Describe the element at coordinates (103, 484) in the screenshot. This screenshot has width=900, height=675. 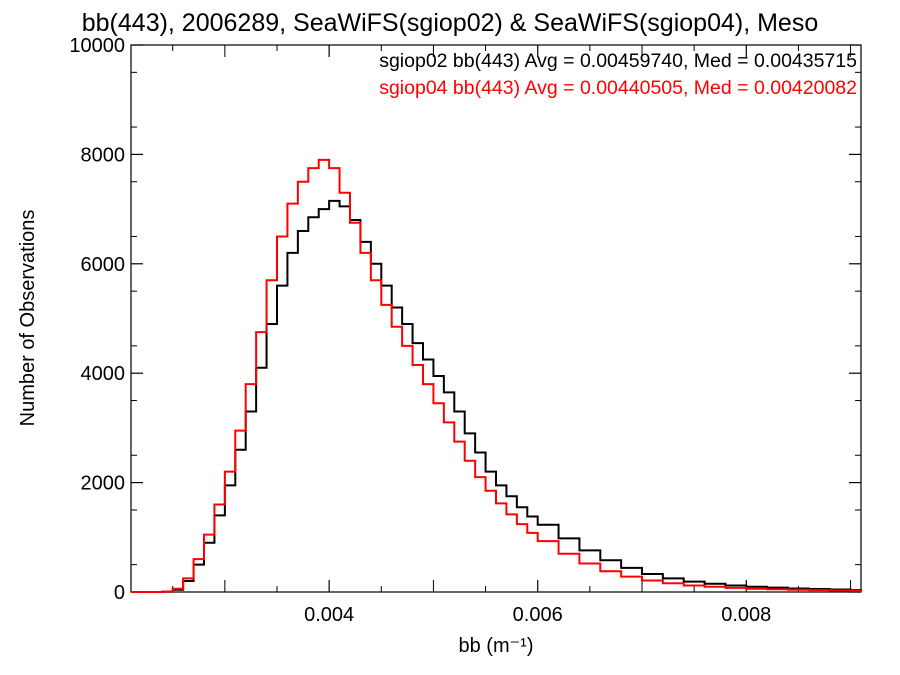
I see `y-tick-label: 2000` at that location.